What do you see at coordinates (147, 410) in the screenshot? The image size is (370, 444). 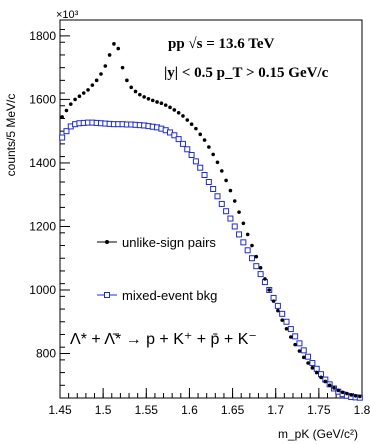 I see `x-tick-label: 1.55` at bounding box center [147, 410].